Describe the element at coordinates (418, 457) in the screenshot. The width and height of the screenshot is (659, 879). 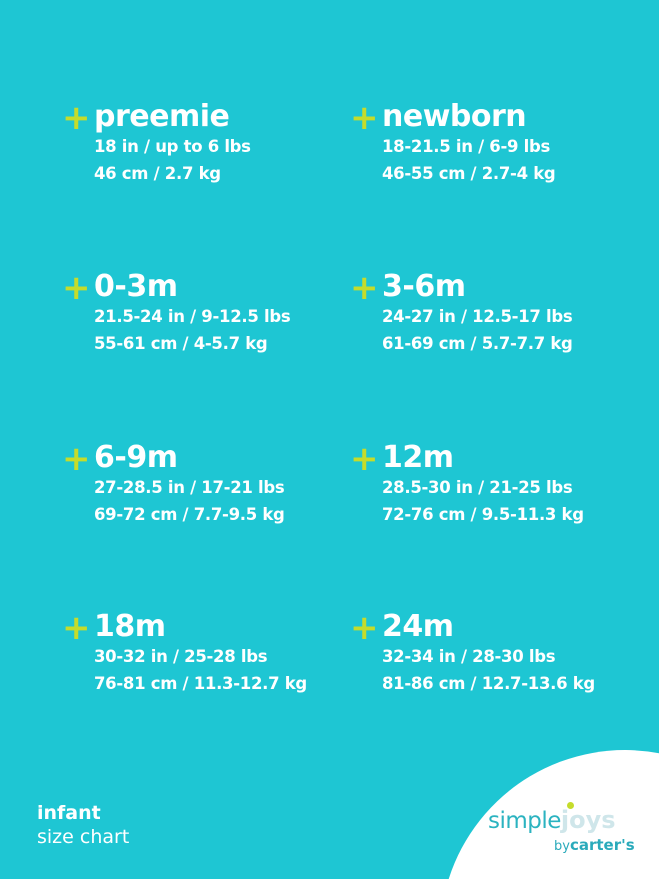
I see `size-name: 12m` at that location.